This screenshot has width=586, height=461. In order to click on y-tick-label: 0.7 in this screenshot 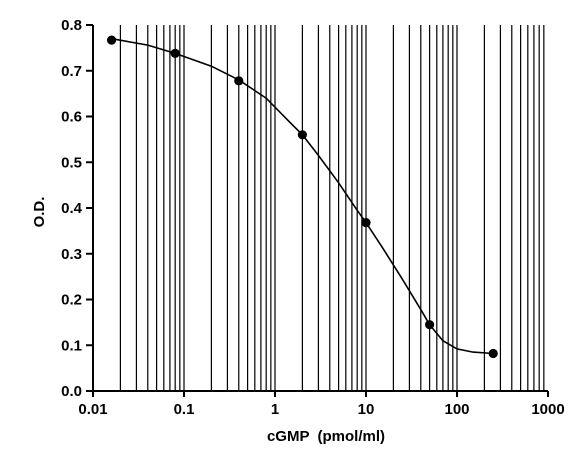, I will do `click(71, 71)`.